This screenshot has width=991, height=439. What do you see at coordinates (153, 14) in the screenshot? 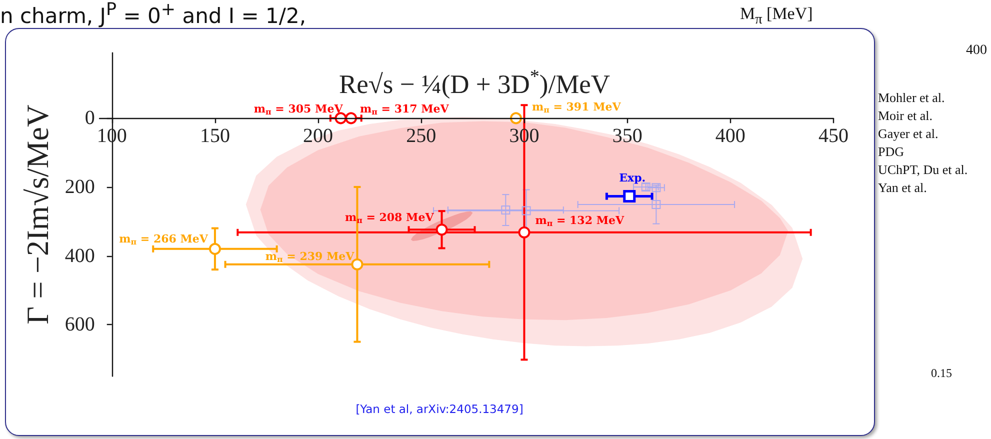
I see `text: n charm, J$^{P}$ = 0$^{+}$ and I = 1/2,` at bounding box center [153, 14].